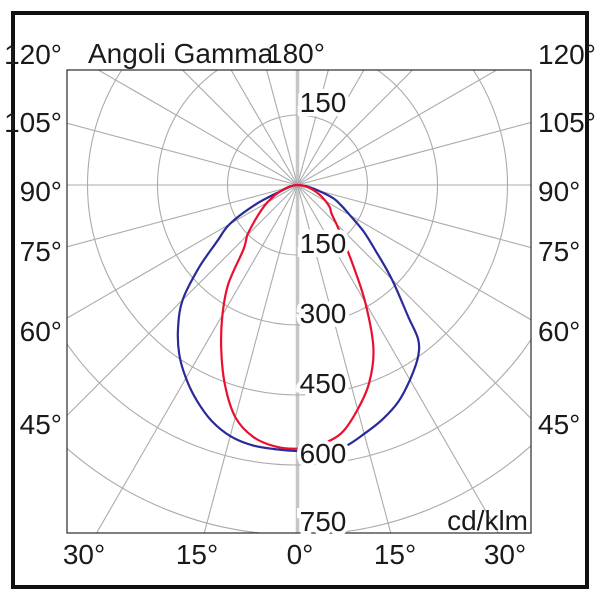 The height and width of the screenshot is (605, 600). I want to click on left-angle-label: 75°, so click(41, 251).